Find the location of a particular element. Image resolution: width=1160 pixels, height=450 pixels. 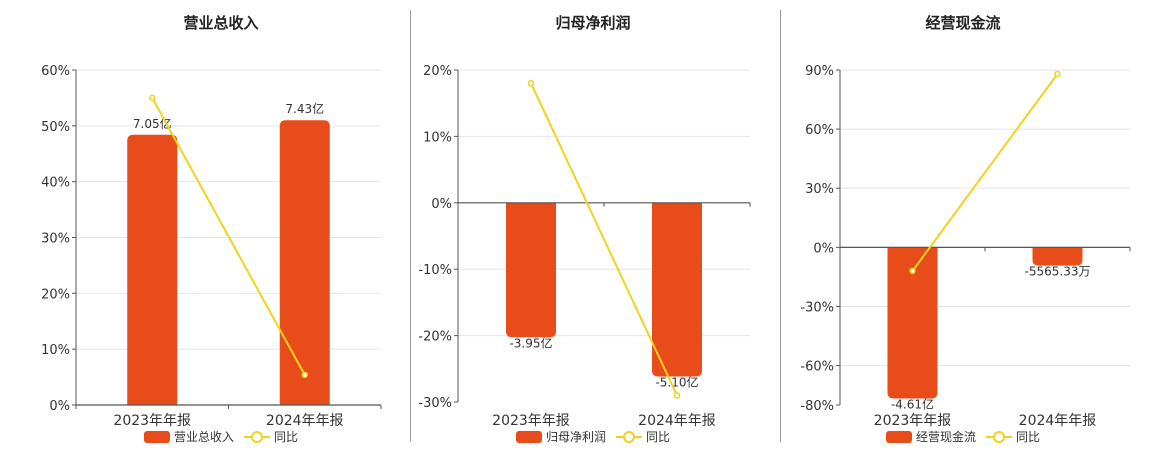

y-tick-label: 90% is located at coordinates (819, 71).